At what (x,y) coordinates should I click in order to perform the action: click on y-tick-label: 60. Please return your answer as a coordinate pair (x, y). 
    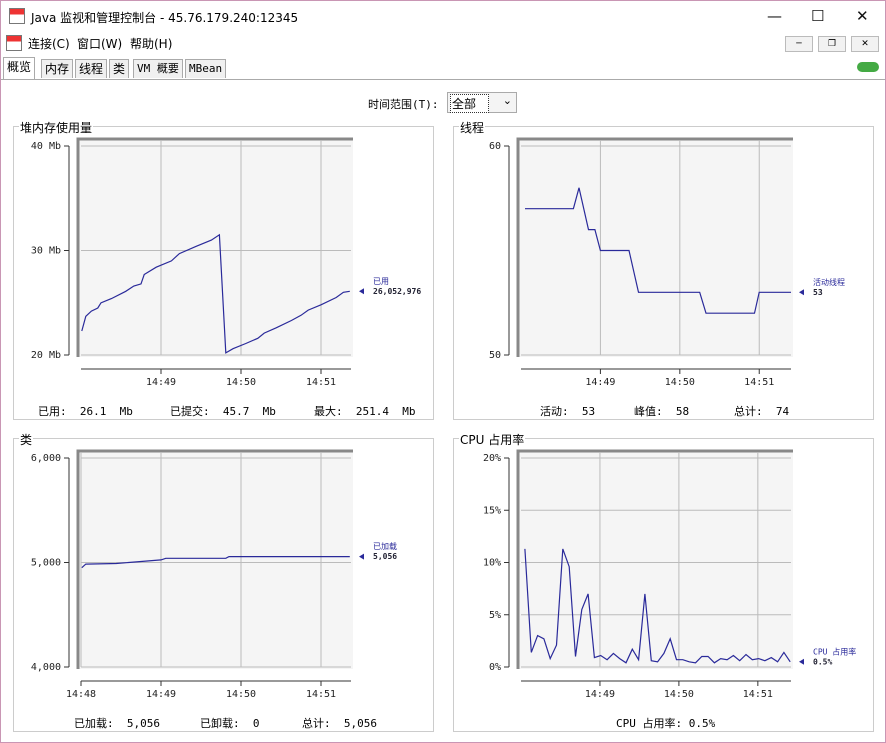
    Looking at the image, I should click on (495, 146).